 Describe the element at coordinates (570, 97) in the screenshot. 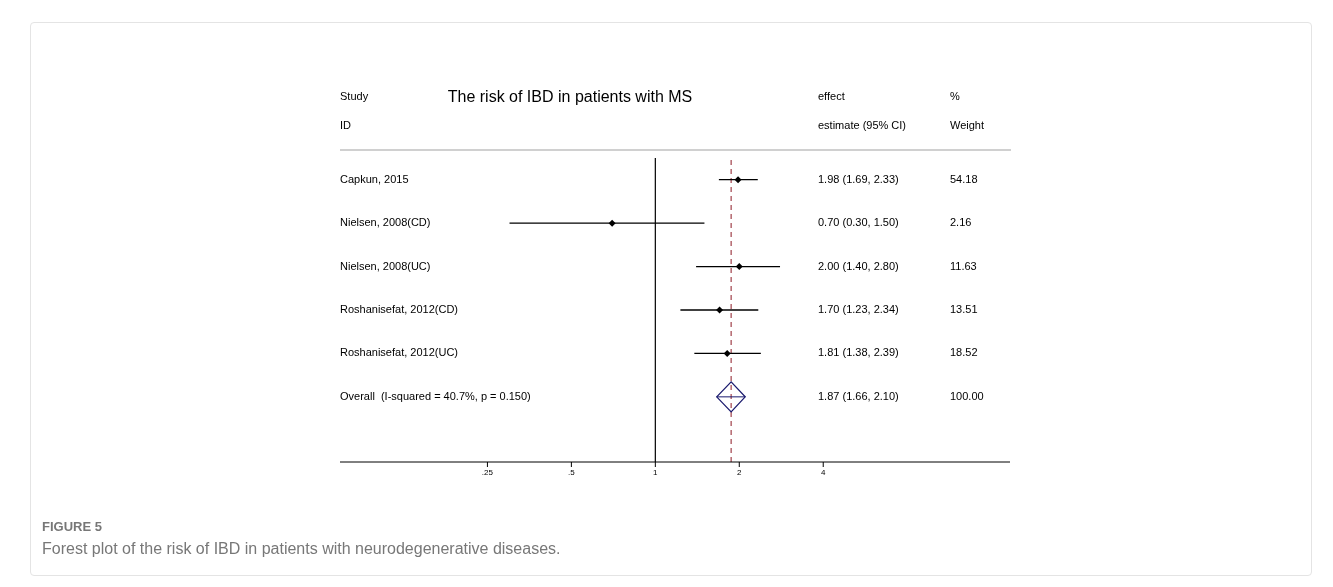

I see `chart-title: The risk of IBD in patients with MS` at that location.